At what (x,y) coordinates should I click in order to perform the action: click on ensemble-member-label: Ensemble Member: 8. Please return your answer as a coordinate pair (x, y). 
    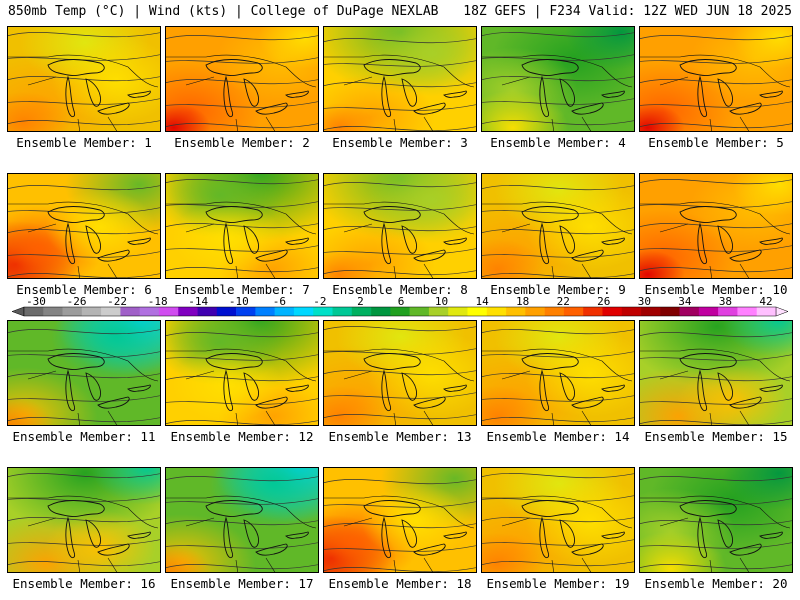
    Looking at the image, I should click on (400, 289).